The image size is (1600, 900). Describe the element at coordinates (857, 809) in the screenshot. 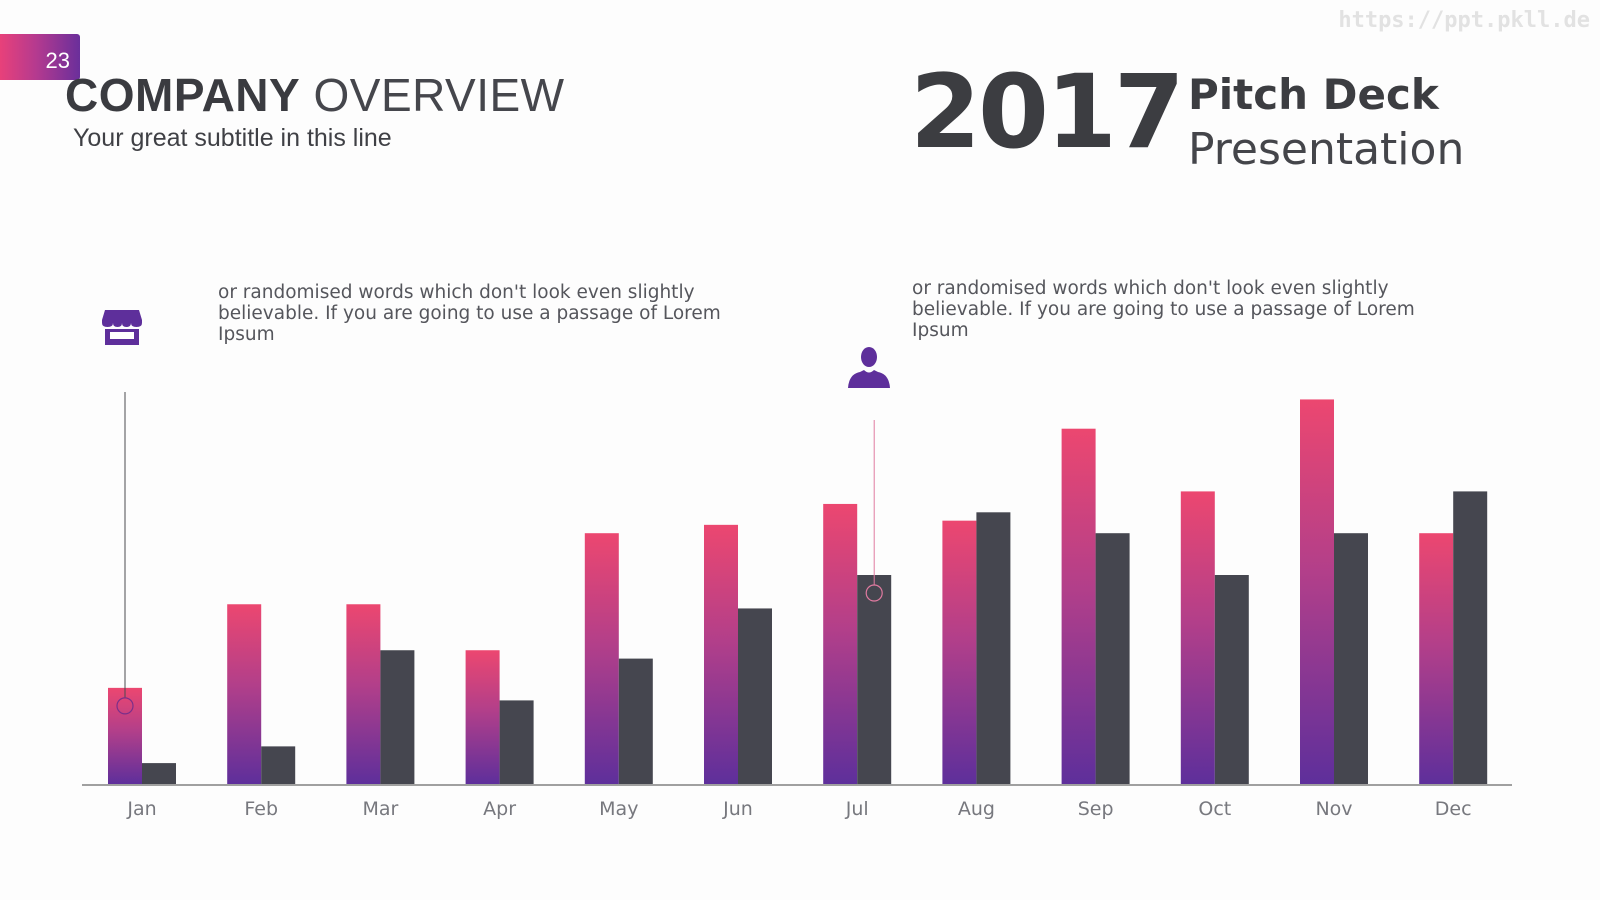

I see `x-tick-label: Jul` at that location.